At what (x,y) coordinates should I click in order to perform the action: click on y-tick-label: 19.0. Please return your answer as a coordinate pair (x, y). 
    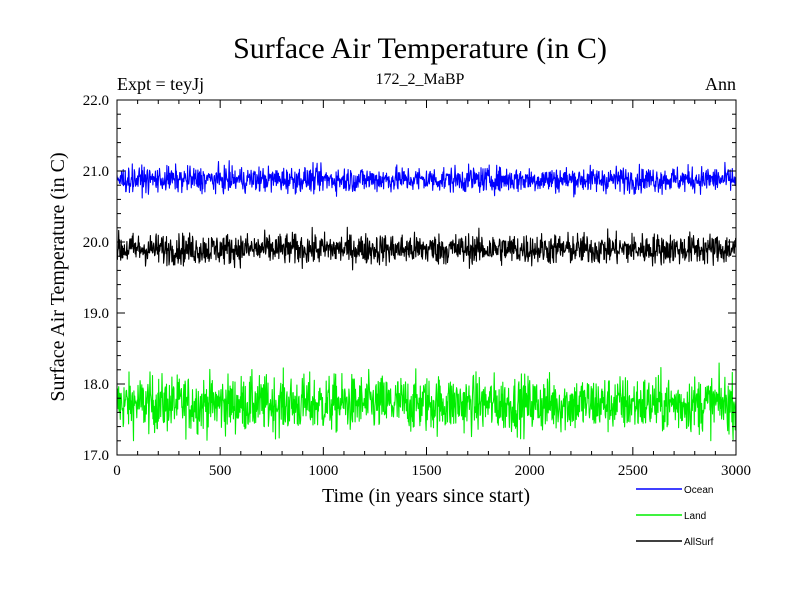
    Looking at the image, I should click on (96, 314).